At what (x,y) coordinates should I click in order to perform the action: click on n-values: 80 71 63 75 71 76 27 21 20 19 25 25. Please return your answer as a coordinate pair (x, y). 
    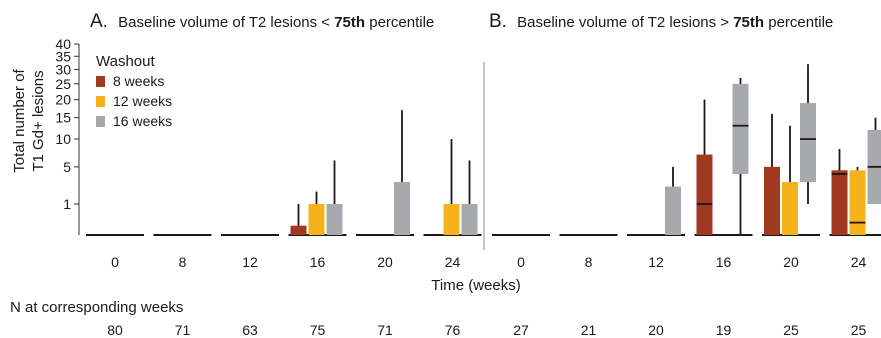
    Looking at the image, I should click on (486, 330).